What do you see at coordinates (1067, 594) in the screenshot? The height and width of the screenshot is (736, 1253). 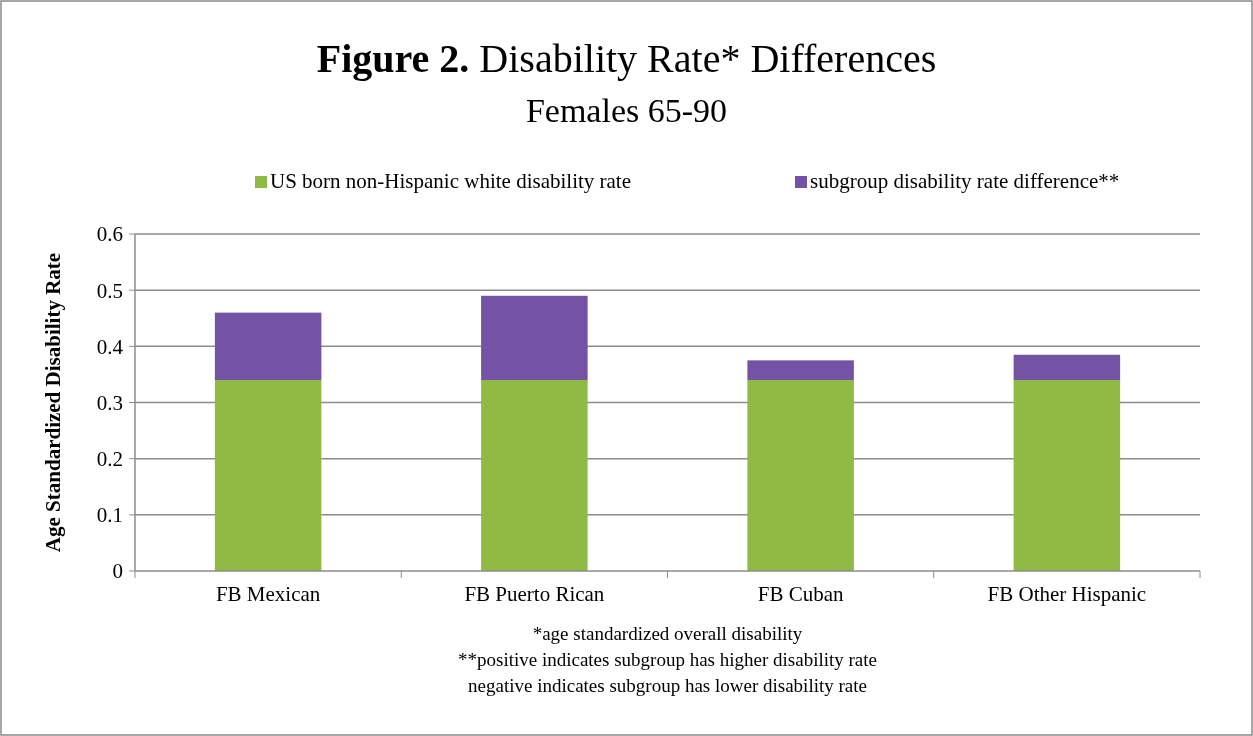 I see `x-tick-label: FB Other Hispanic` at bounding box center [1067, 594].